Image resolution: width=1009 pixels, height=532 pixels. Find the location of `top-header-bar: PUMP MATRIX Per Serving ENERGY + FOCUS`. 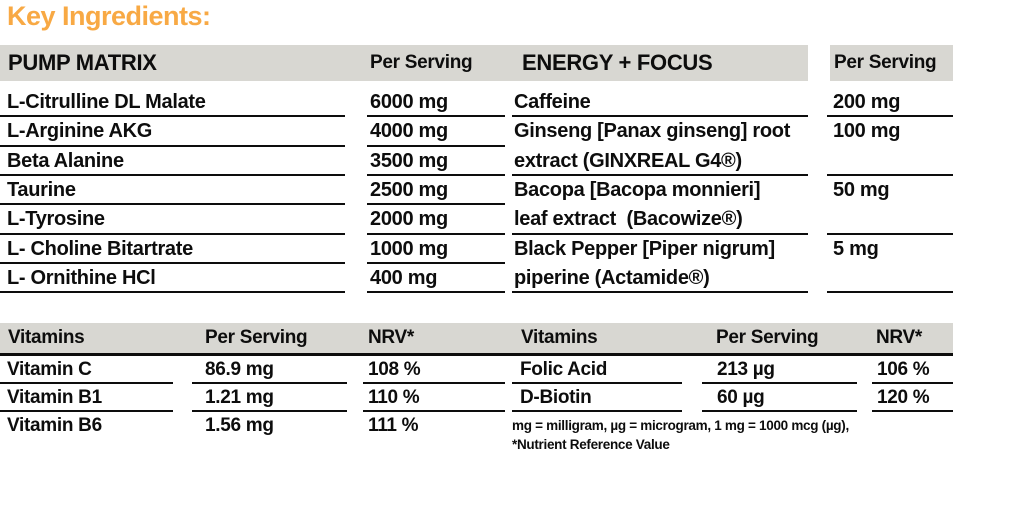

top-header-bar: PUMP MATRIX Per Serving ENERGY + FOCUS is located at coordinates (404, 63).